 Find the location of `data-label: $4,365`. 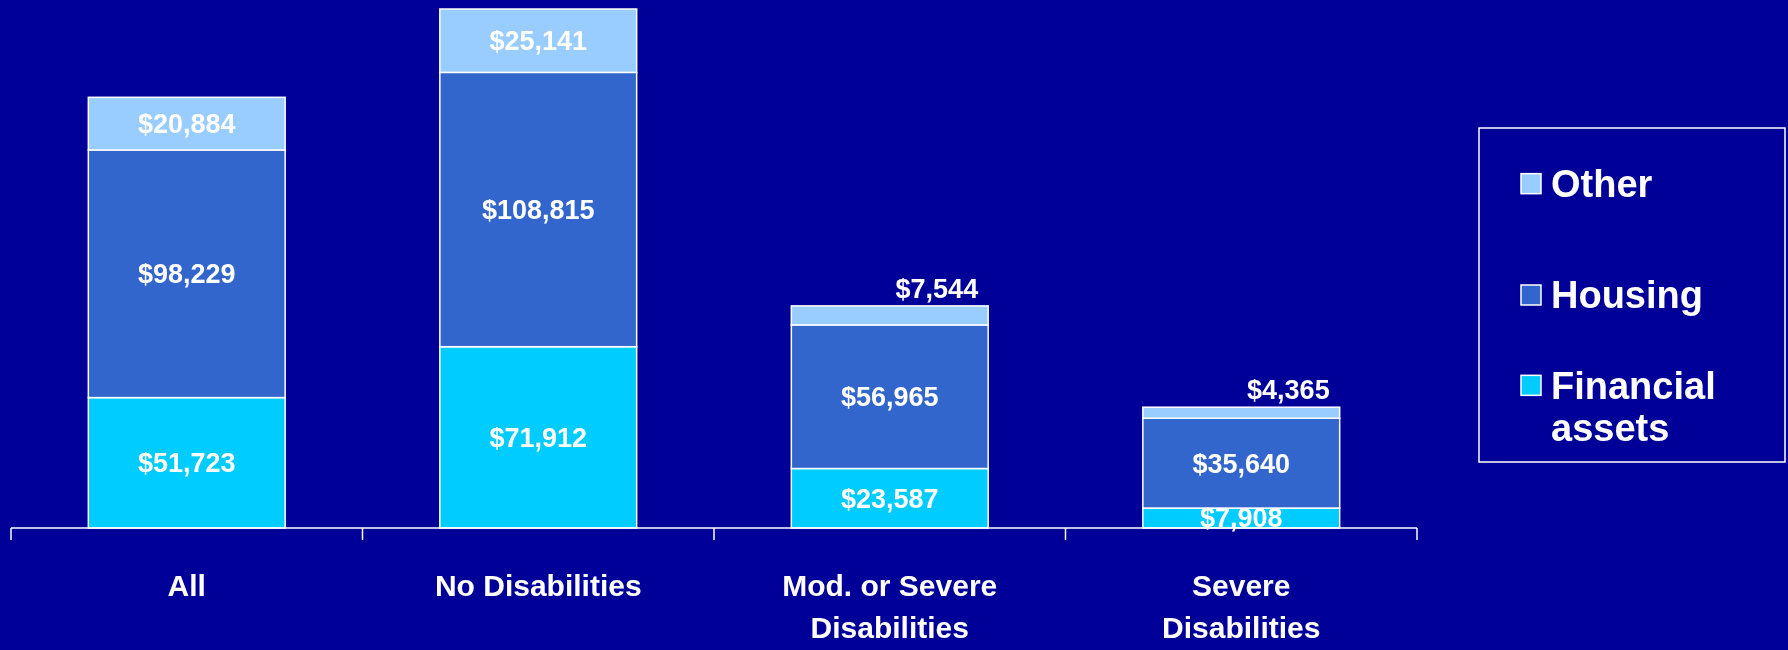

data-label: $4,365 is located at coordinates (1288, 390).